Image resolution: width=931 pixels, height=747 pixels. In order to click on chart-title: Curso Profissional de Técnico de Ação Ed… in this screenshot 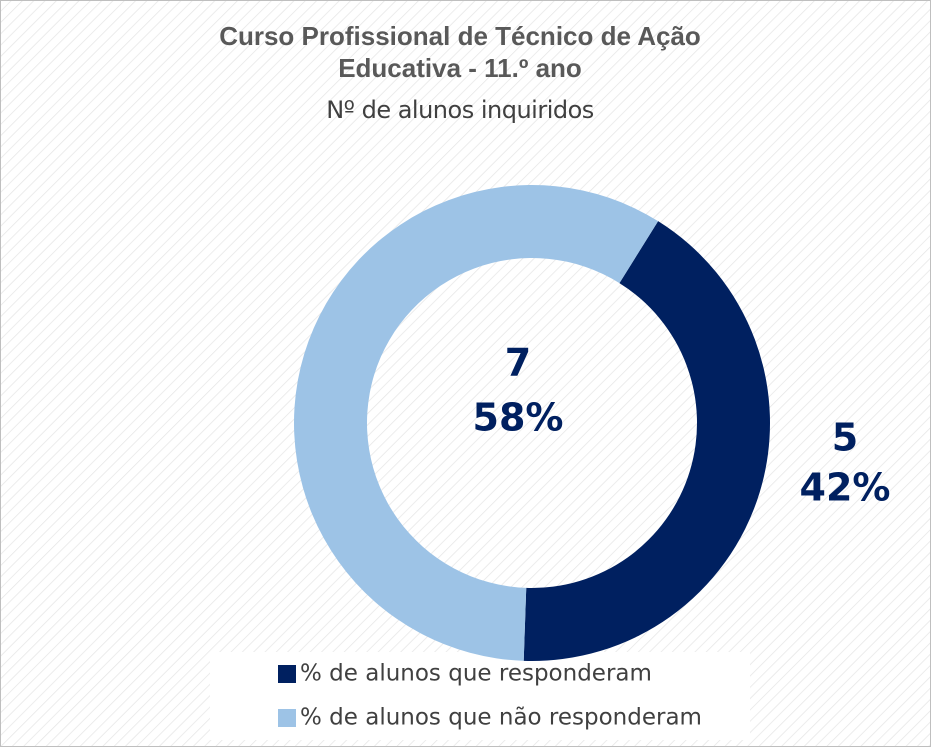, I will do `click(460, 52)`.